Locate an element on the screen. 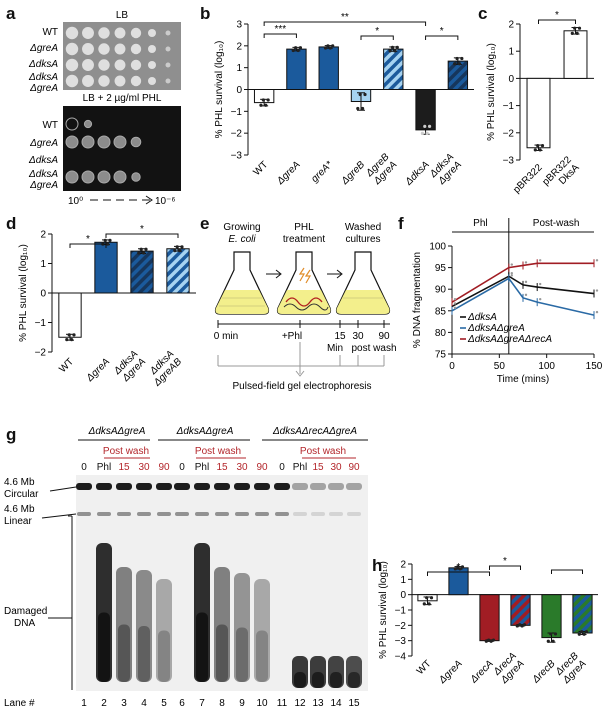 Image resolution: width=602 pixels, height=711 pixels. lane-number: 3 is located at coordinates (124, 703).